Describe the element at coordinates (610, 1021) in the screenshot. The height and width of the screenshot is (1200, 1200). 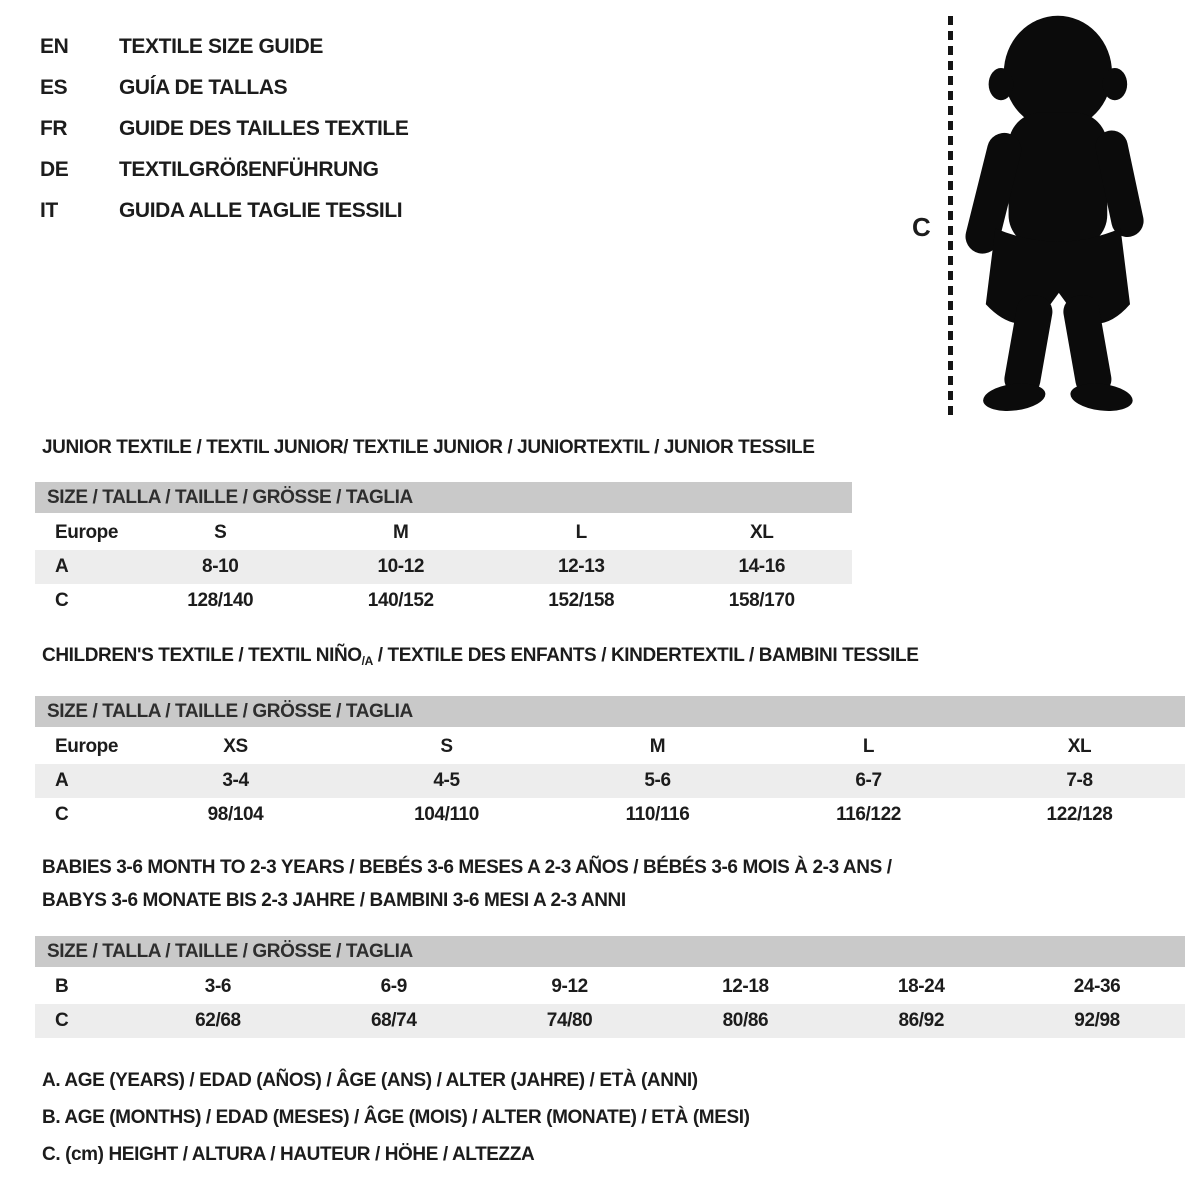
I see `table-row: C 62/68 68/74 74/80 80/86 86/92 92/98` at that location.